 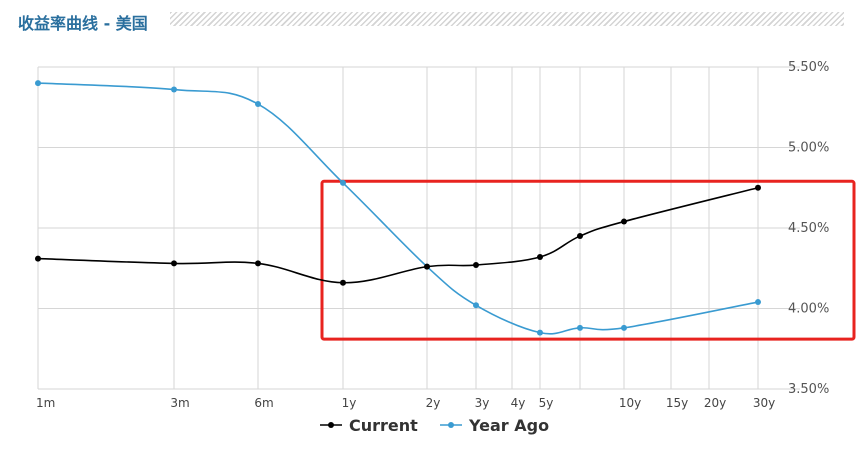 I want to click on x-tick-label: 10y, so click(x=630, y=403).